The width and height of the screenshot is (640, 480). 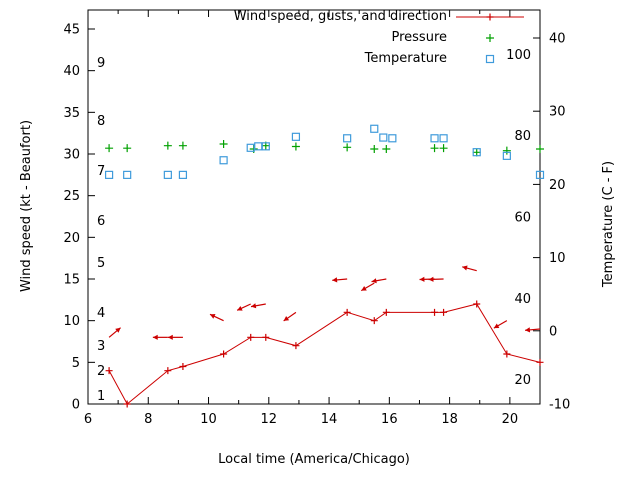 I want to click on y-left-tick-label: 10, so click(x=71, y=321).